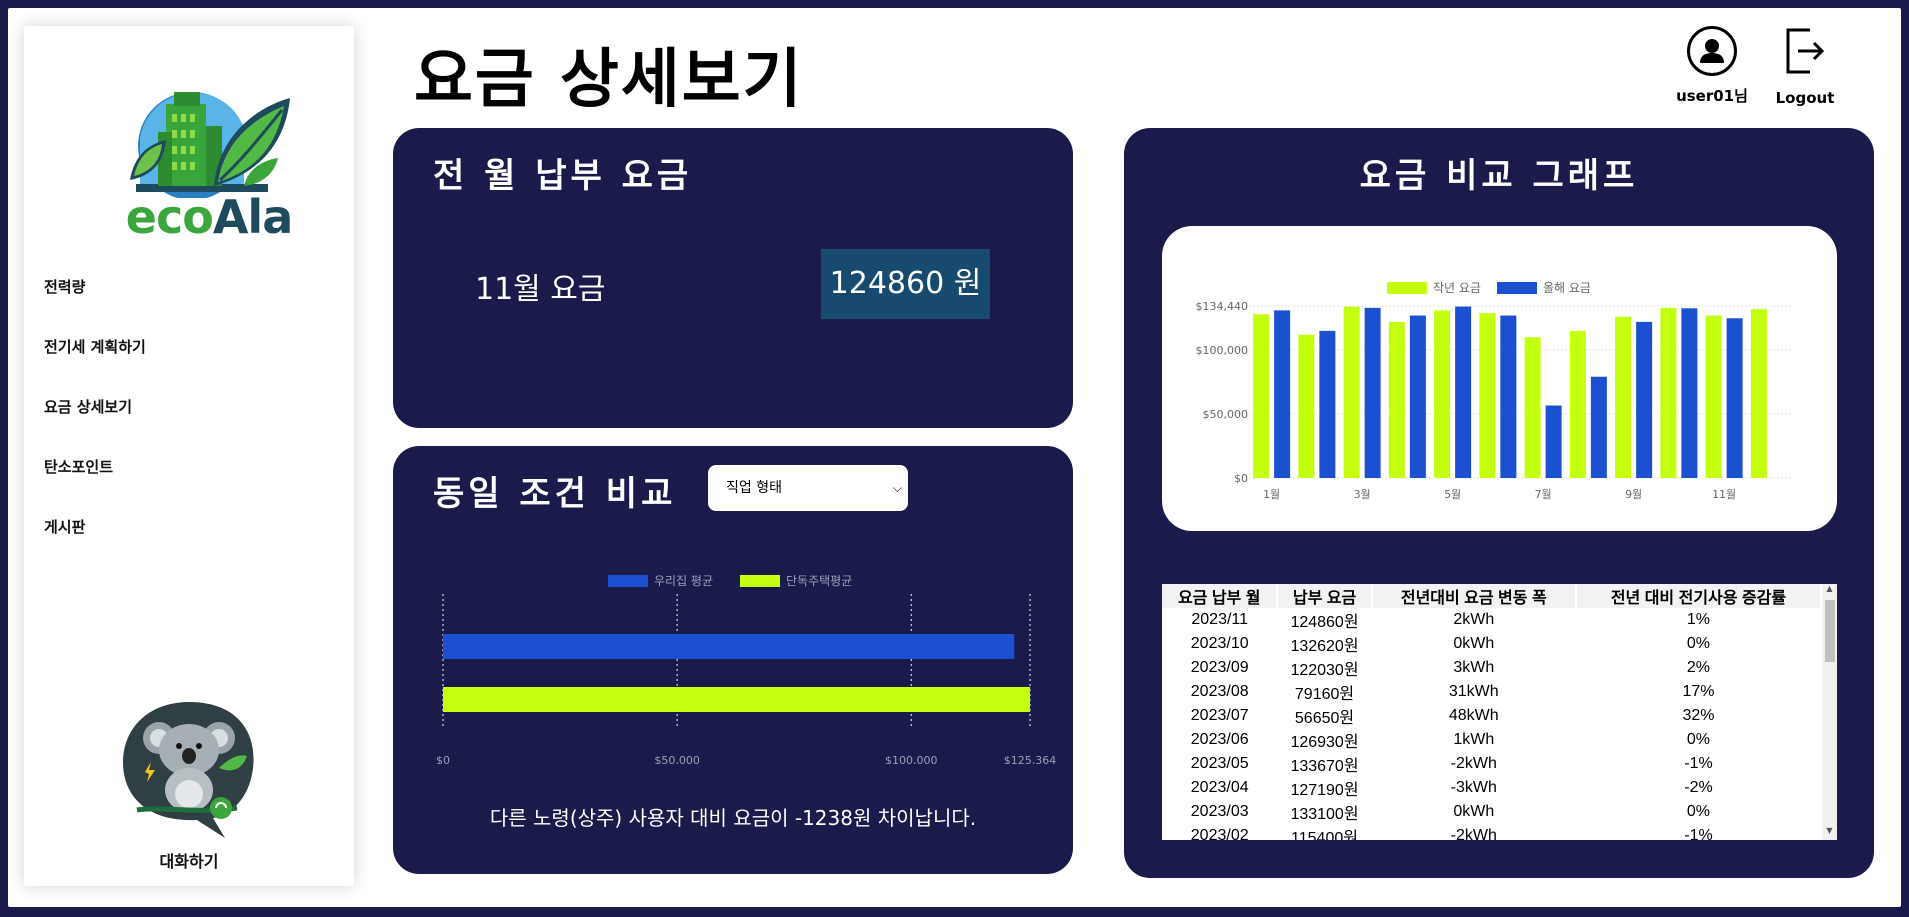 The image size is (1909, 917). I want to click on sidebar-item-fee-detail: 요금 상세보기, so click(88, 407).